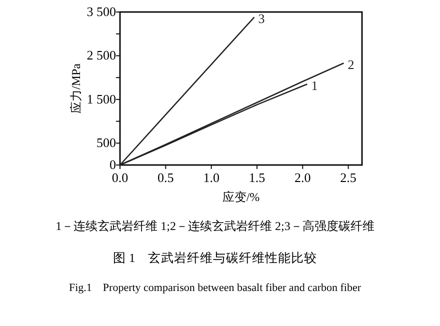 Image resolution: width=440 pixels, height=326 pixels. What do you see at coordinates (348, 177) in the screenshot?
I see `x-tick-label: 2.5` at bounding box center [348, 177].